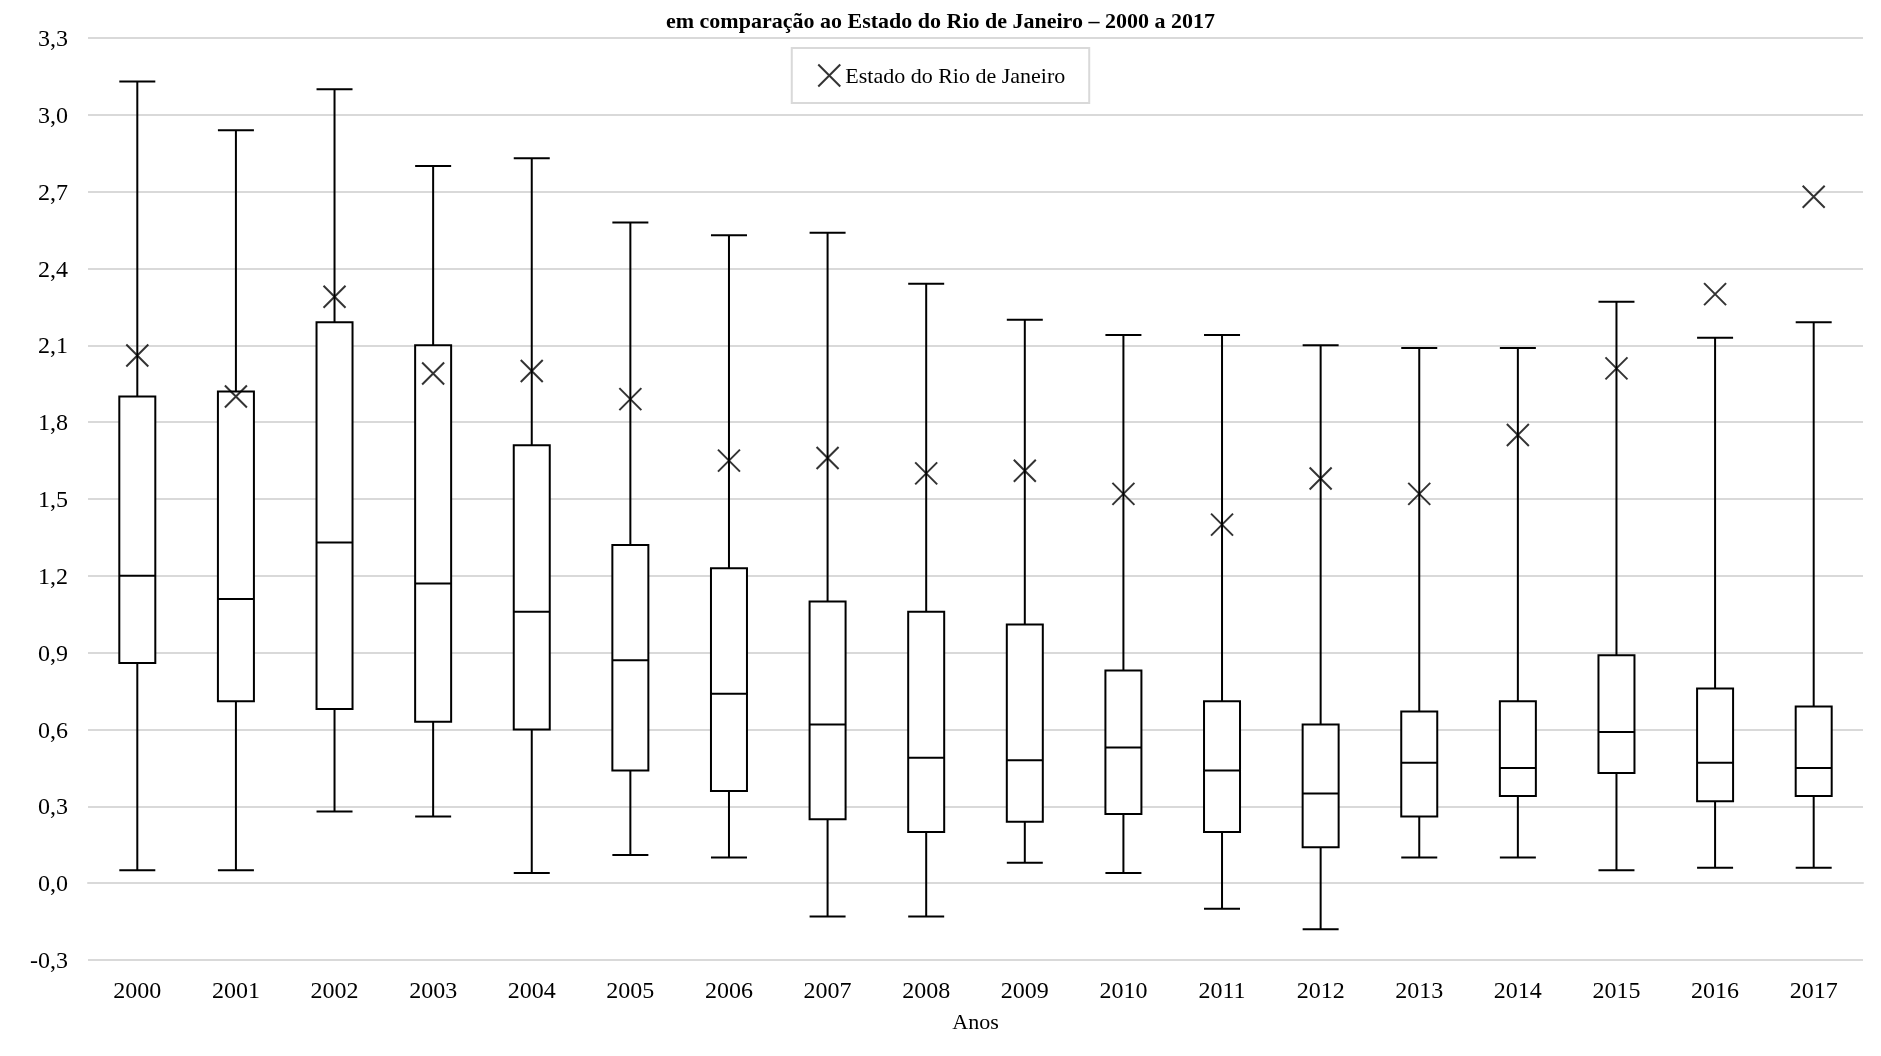 This screenshot has width=1881, height=1056. I want to click on x-axis-title: Anos, so click(975, 1021).